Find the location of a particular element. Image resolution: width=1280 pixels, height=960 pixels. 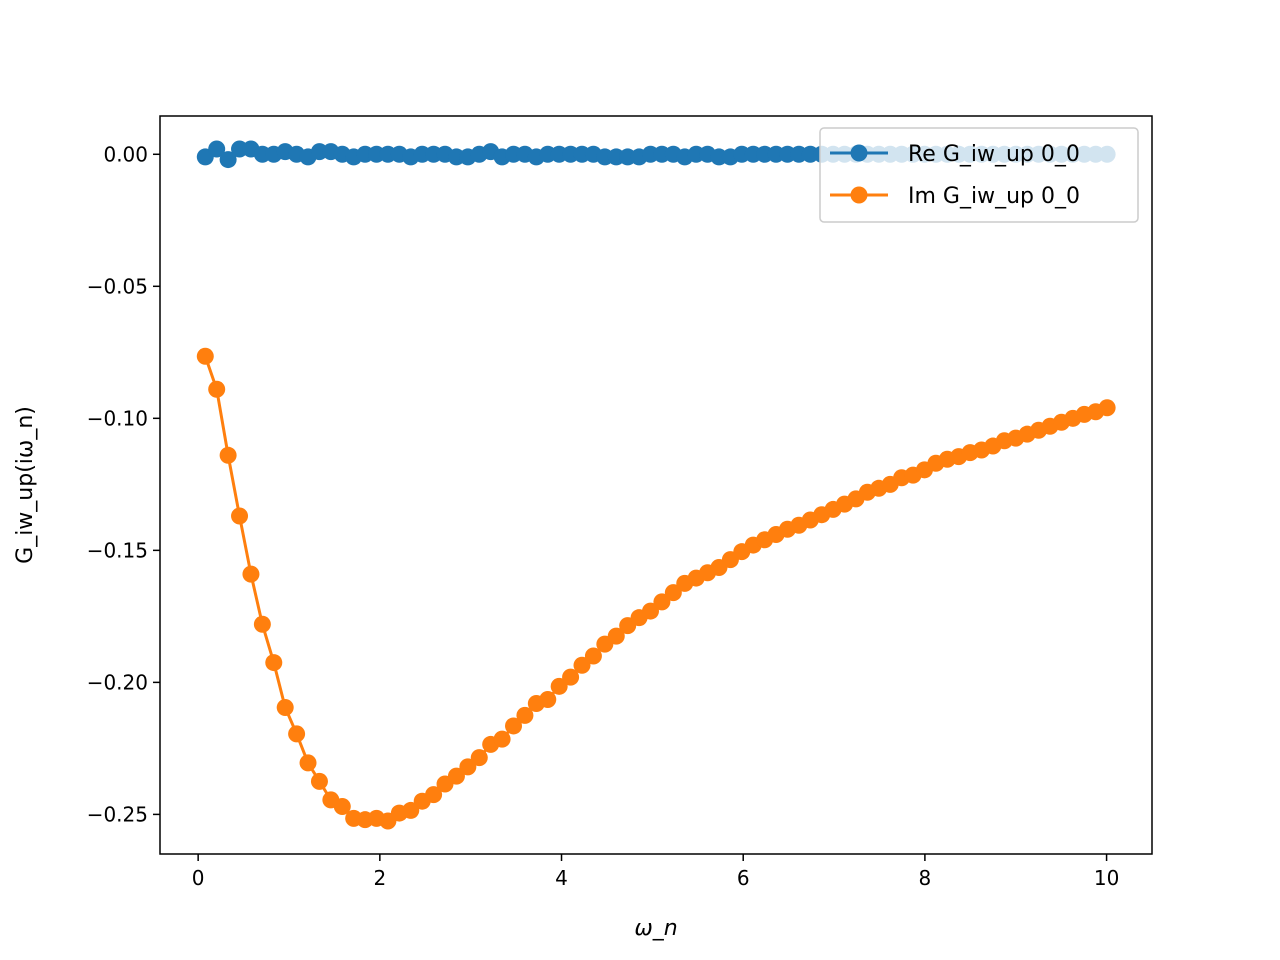

x-axis-ticks: 0 2 4 6 8 10 is located at coordinates (655, 872).